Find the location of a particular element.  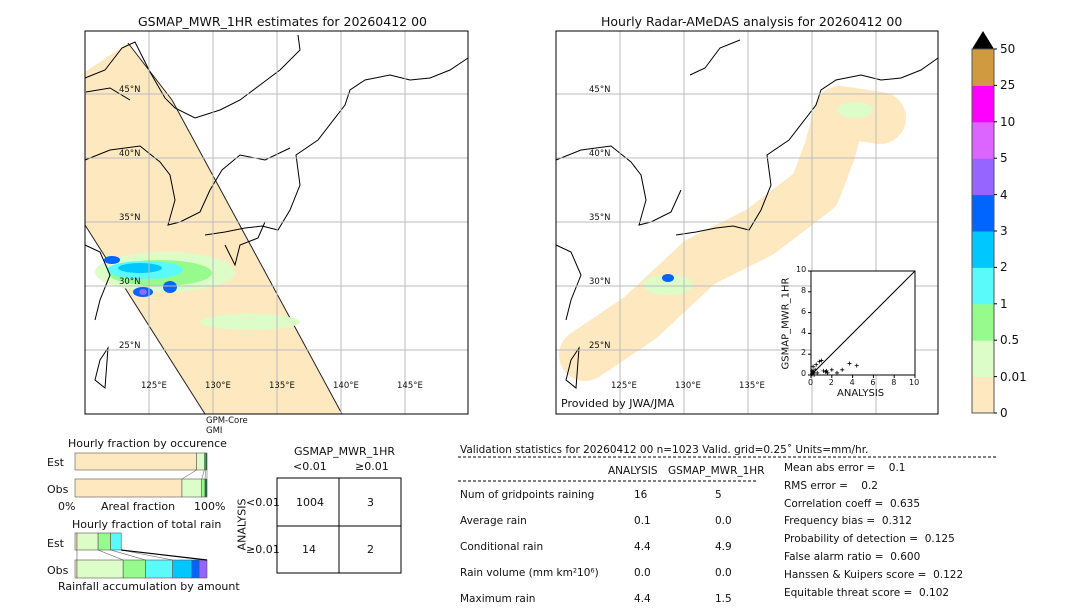

obs-label: Obs is located at coordinates (58, 489).